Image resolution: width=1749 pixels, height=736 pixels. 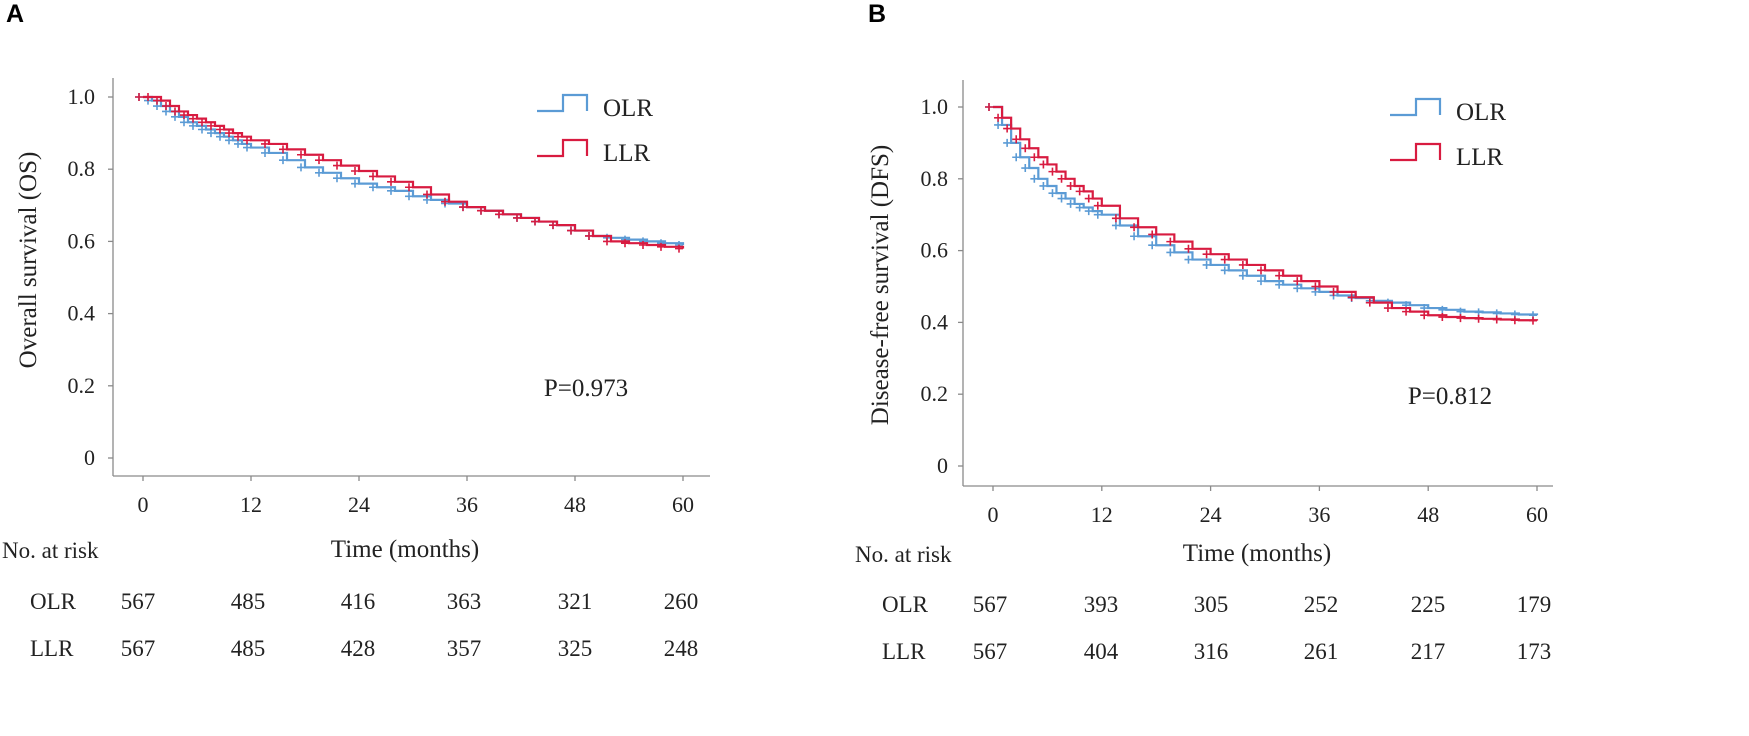 I want to click on x-tick-label: 0, so click(x=143, y=504).